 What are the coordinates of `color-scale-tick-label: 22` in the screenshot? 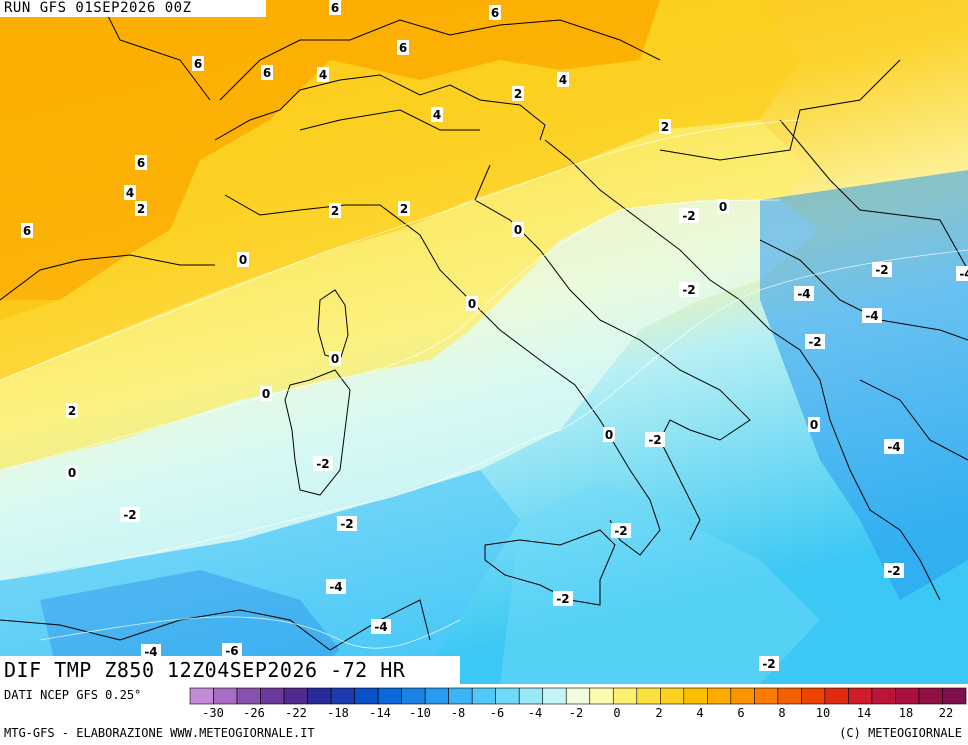 It's located at (946, 713).